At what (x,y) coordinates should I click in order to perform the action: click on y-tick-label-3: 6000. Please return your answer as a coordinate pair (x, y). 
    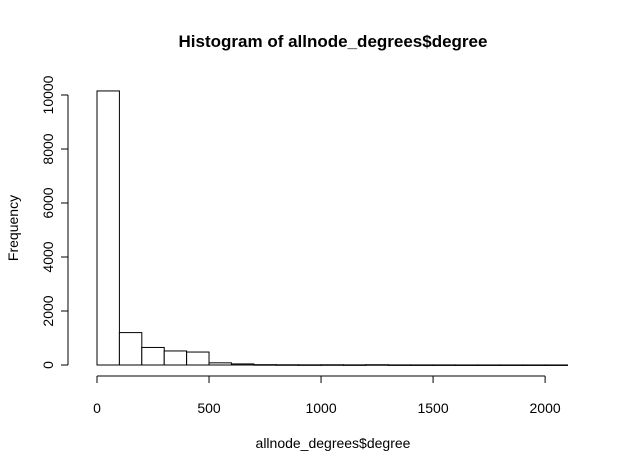
    Looking at the image, I should click on (48, 202).